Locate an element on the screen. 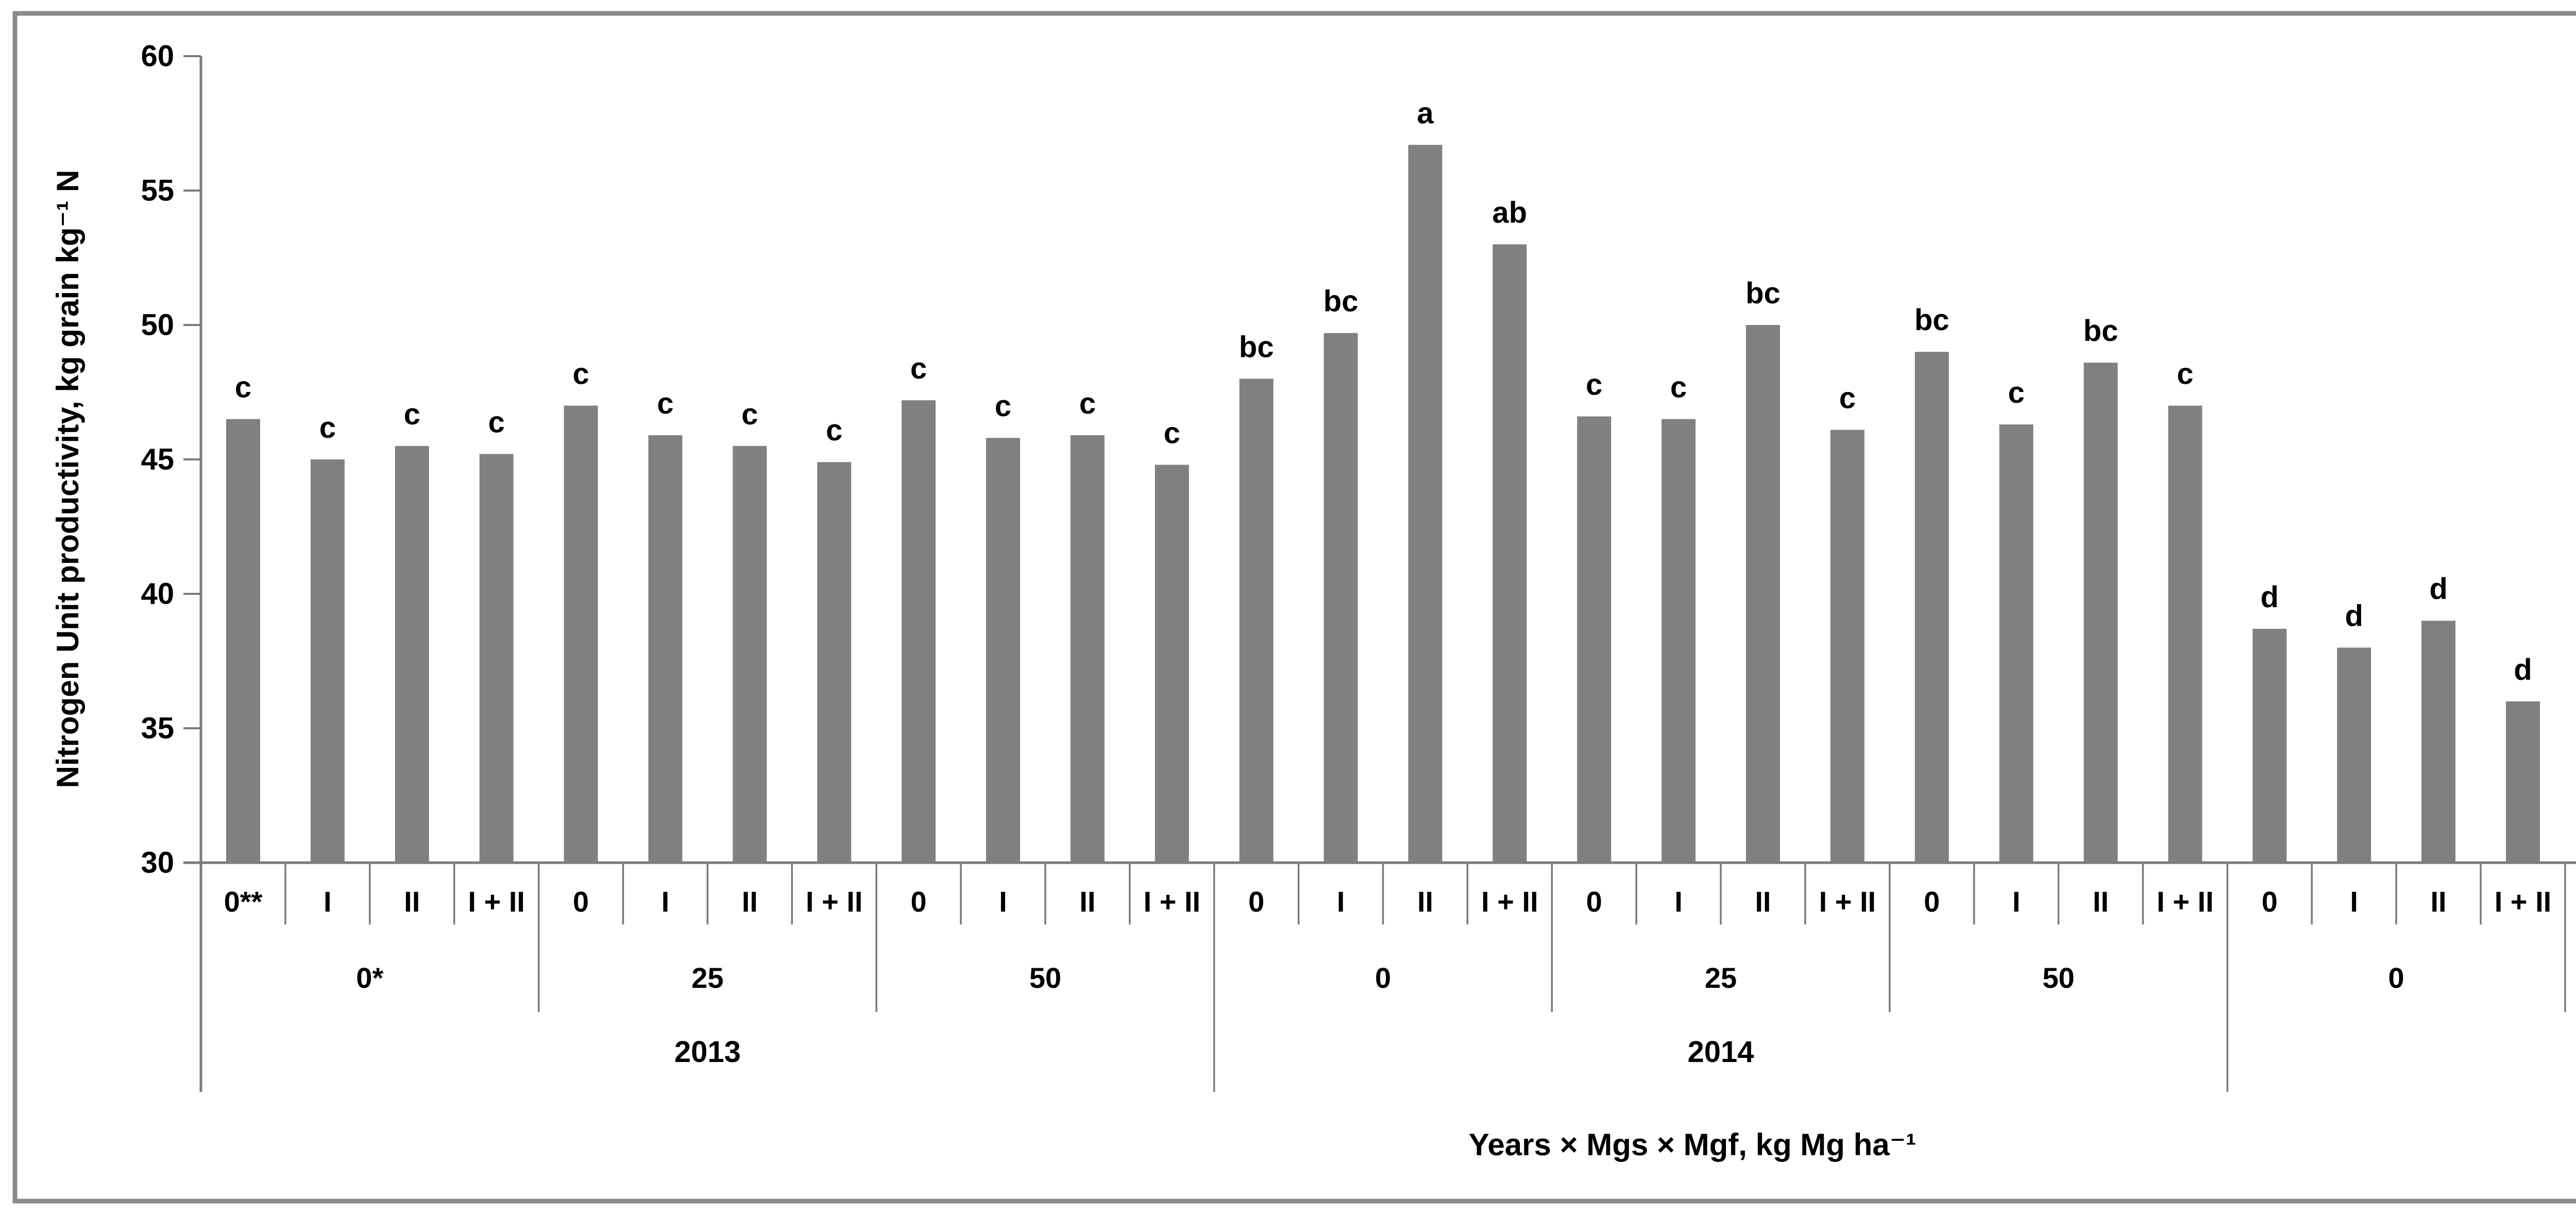  significance-letter: a is located at coordinates (1425, 113).